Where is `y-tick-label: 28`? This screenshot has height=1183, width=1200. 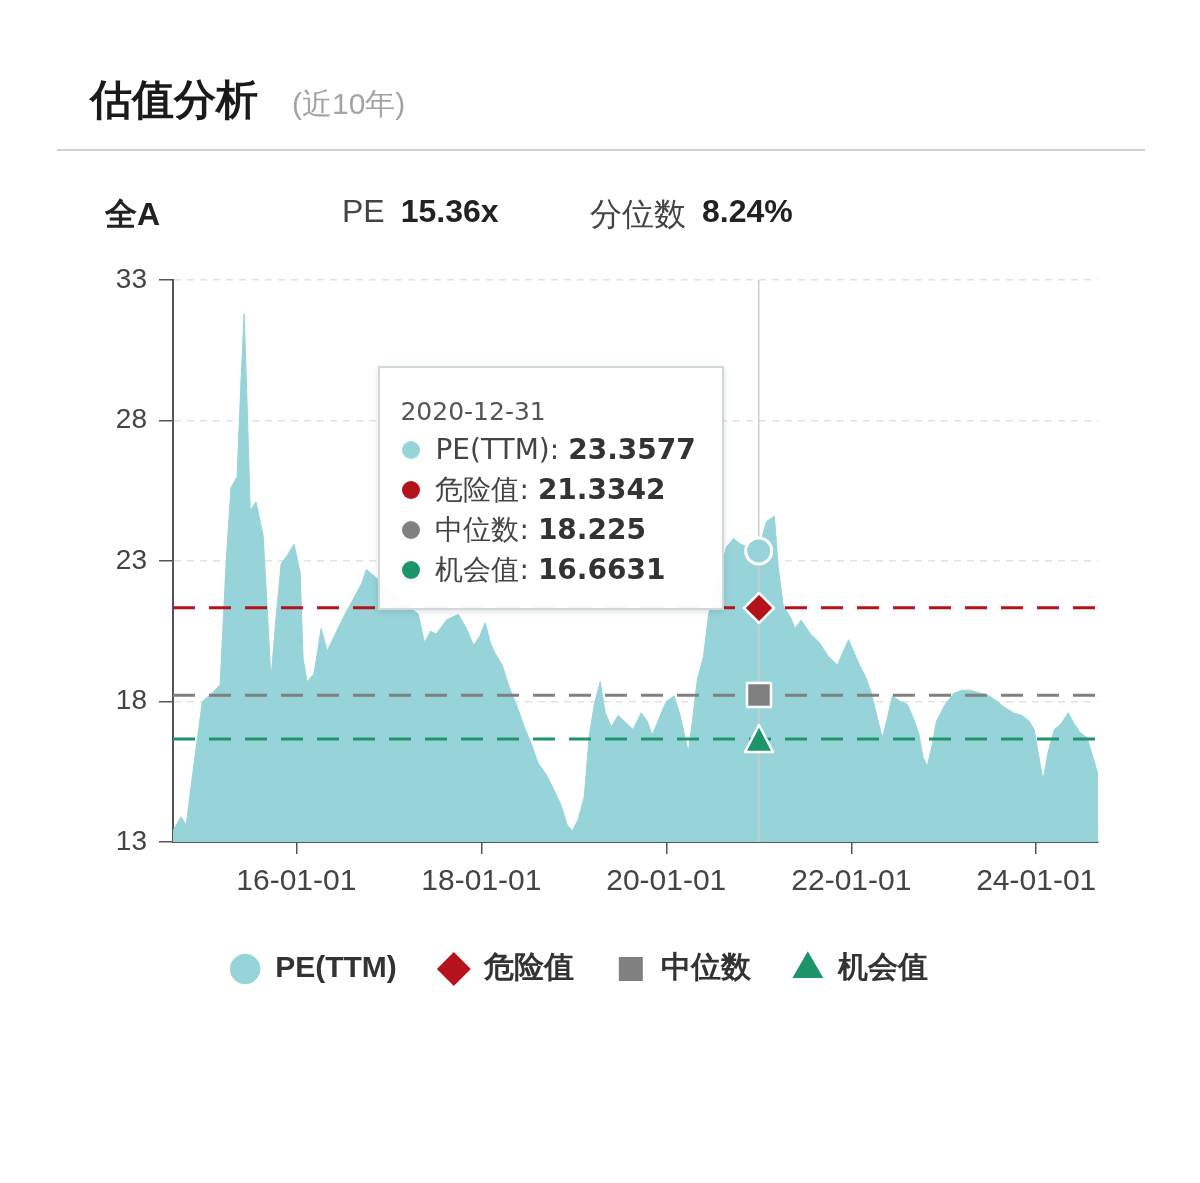
y-tick-label: 28 is located at coordinates (131, 419).